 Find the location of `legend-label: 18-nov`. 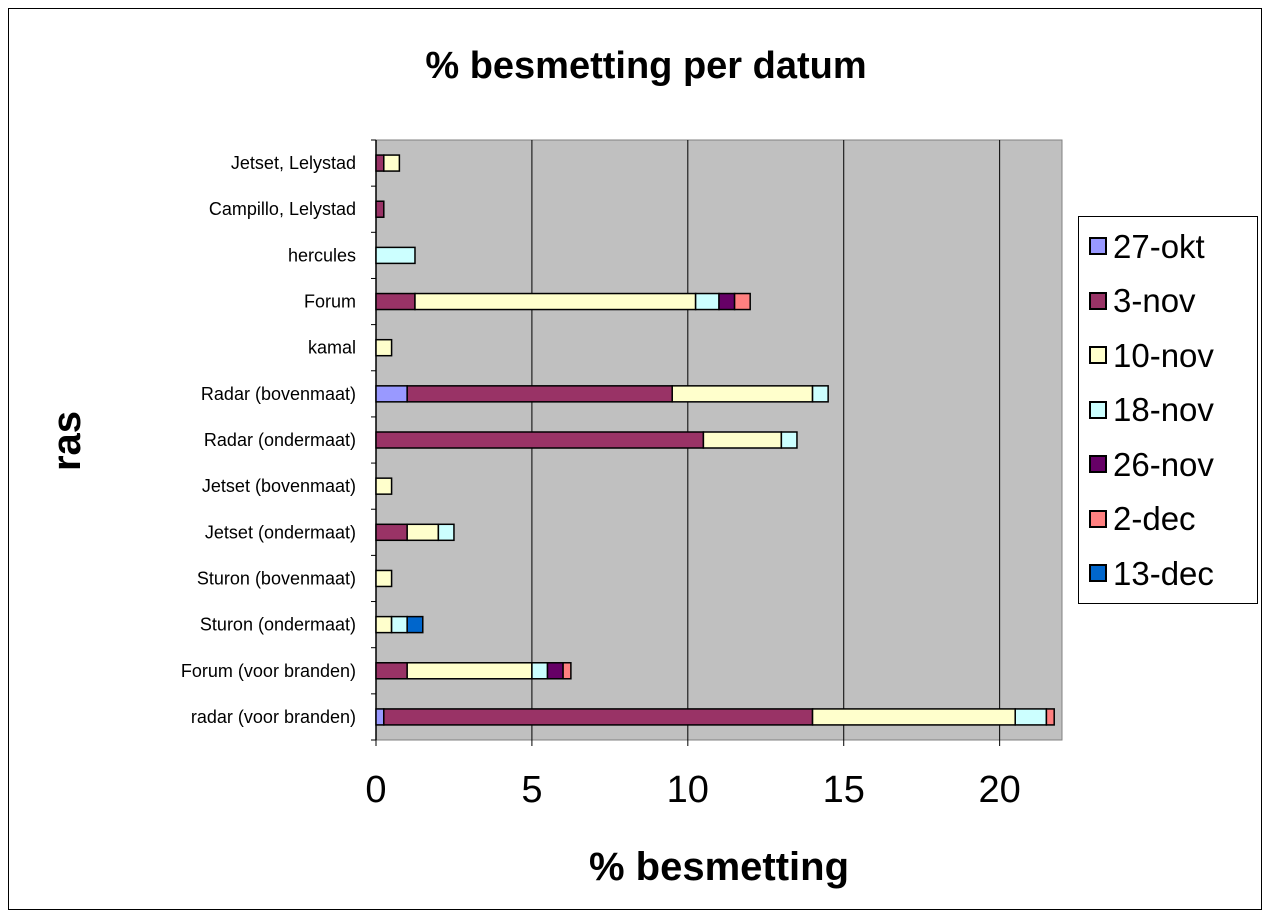

legend-label: 18-nov is located at coordinates (1163, 410).